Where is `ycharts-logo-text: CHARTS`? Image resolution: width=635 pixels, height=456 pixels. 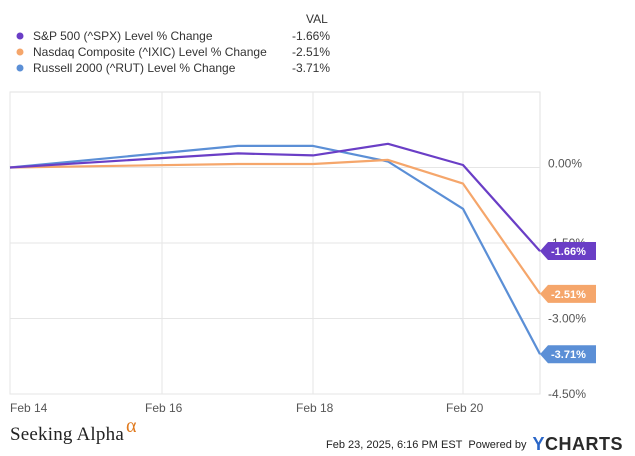 ycharts-logo-text: CHARTS is located at coordinates (584, 444).